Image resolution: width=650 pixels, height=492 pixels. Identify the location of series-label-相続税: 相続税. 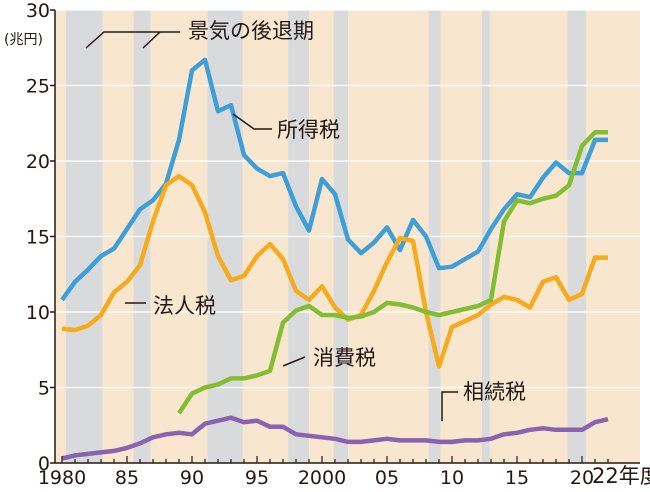
(494, 392).